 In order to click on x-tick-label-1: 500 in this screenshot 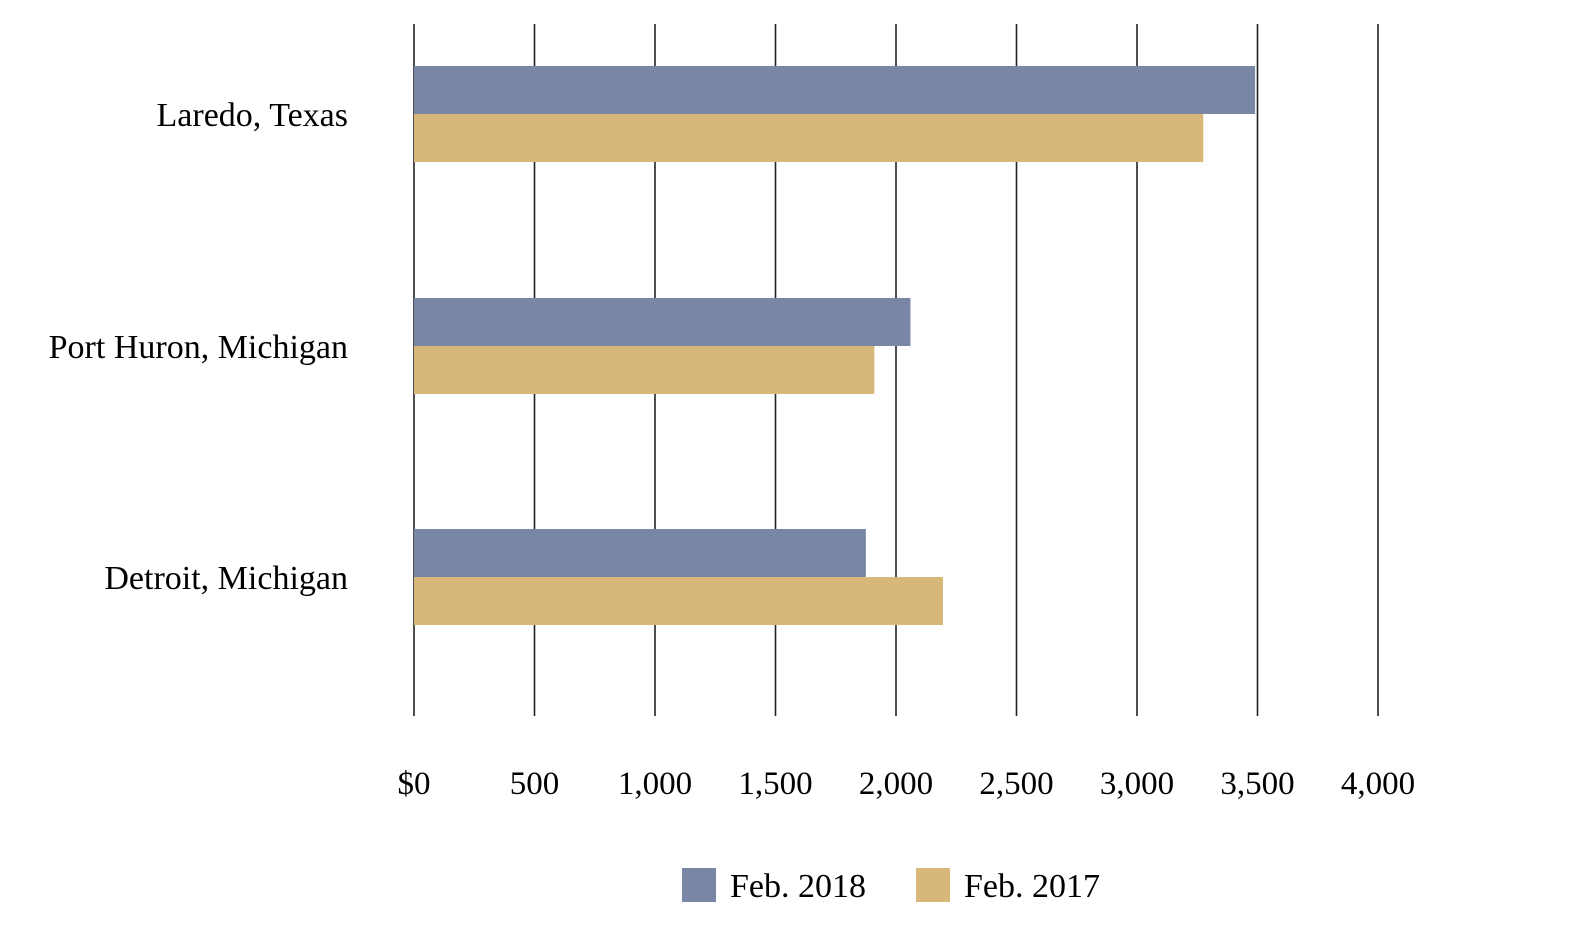, I will do `click(535, 784)`.